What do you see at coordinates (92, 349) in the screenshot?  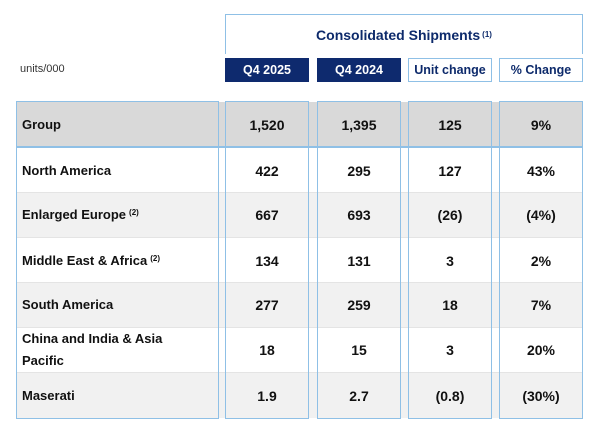 I see `row-label-china-india-asia-pacific: China and India & Asia Pacific` at bounding box center [92, 349].